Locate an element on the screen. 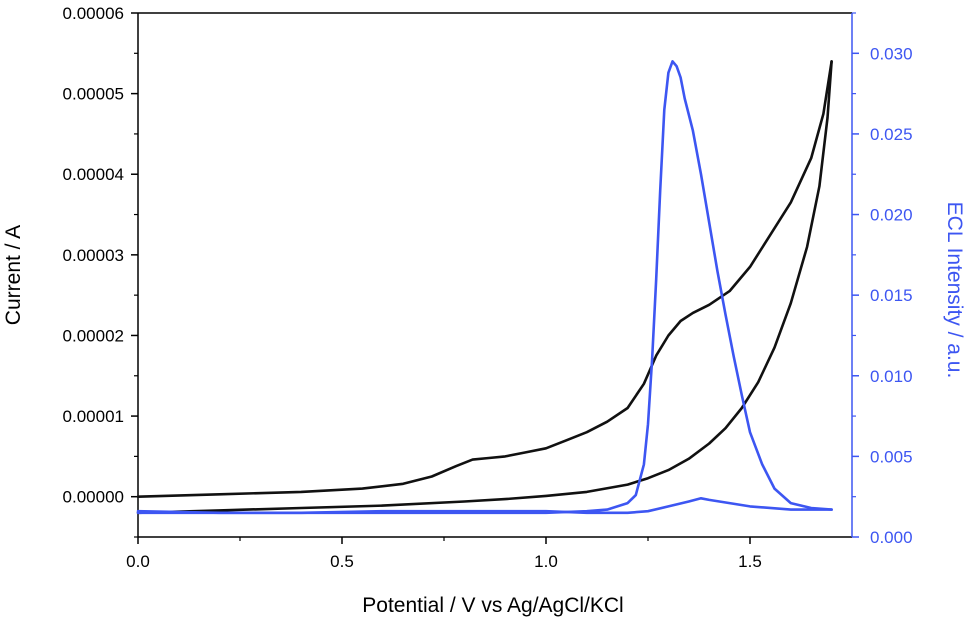 The image size is (966, 625). left-y-tick-label: 0.00001 is located at coordinates (93, 416).